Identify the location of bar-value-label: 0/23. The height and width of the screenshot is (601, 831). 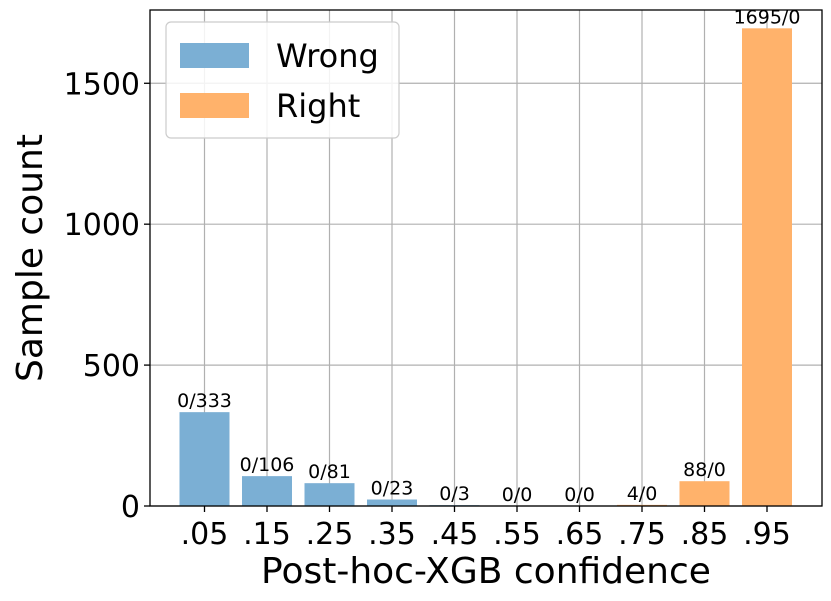
(392, 489).